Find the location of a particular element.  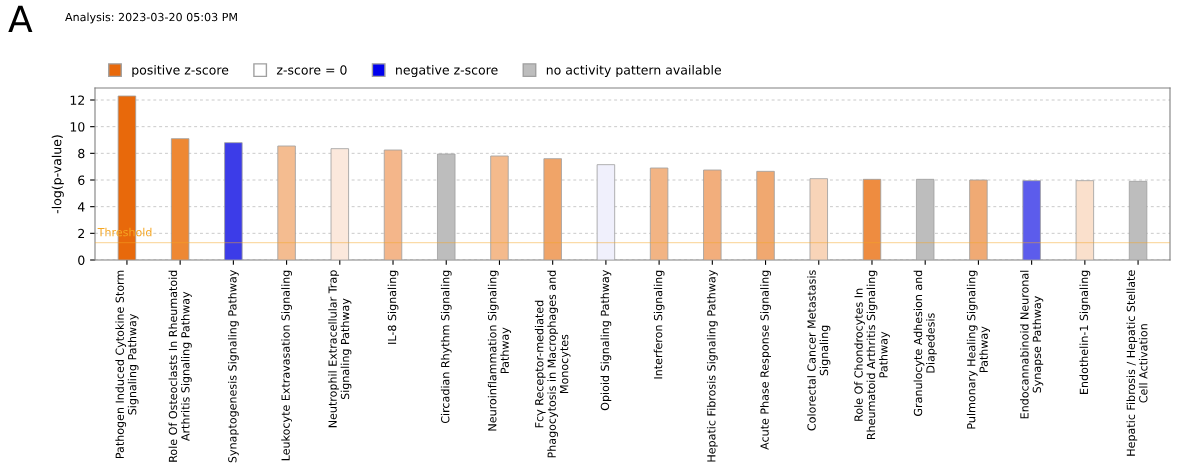

y-tick-label: 6 is located at coordinates (81, 180).